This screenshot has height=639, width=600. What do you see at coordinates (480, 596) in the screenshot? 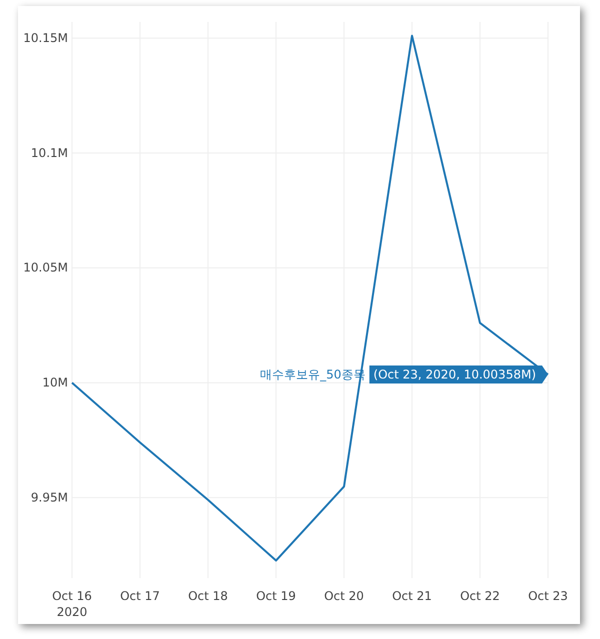
I see `x-tick-label: Oct 22` at bounding box center [480, 596].